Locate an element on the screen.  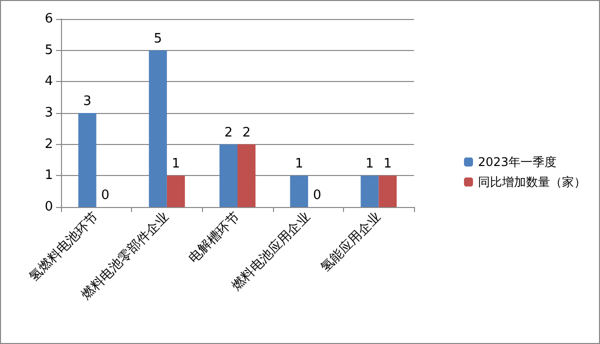
y-tick-label: 6 is located at coordinates (48, 19).